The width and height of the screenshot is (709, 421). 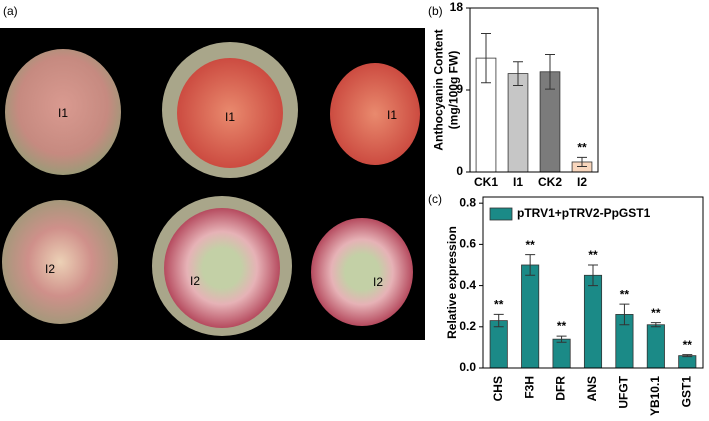 I want to click on y-tick-label: 0.0, so click(x=467, y=367).